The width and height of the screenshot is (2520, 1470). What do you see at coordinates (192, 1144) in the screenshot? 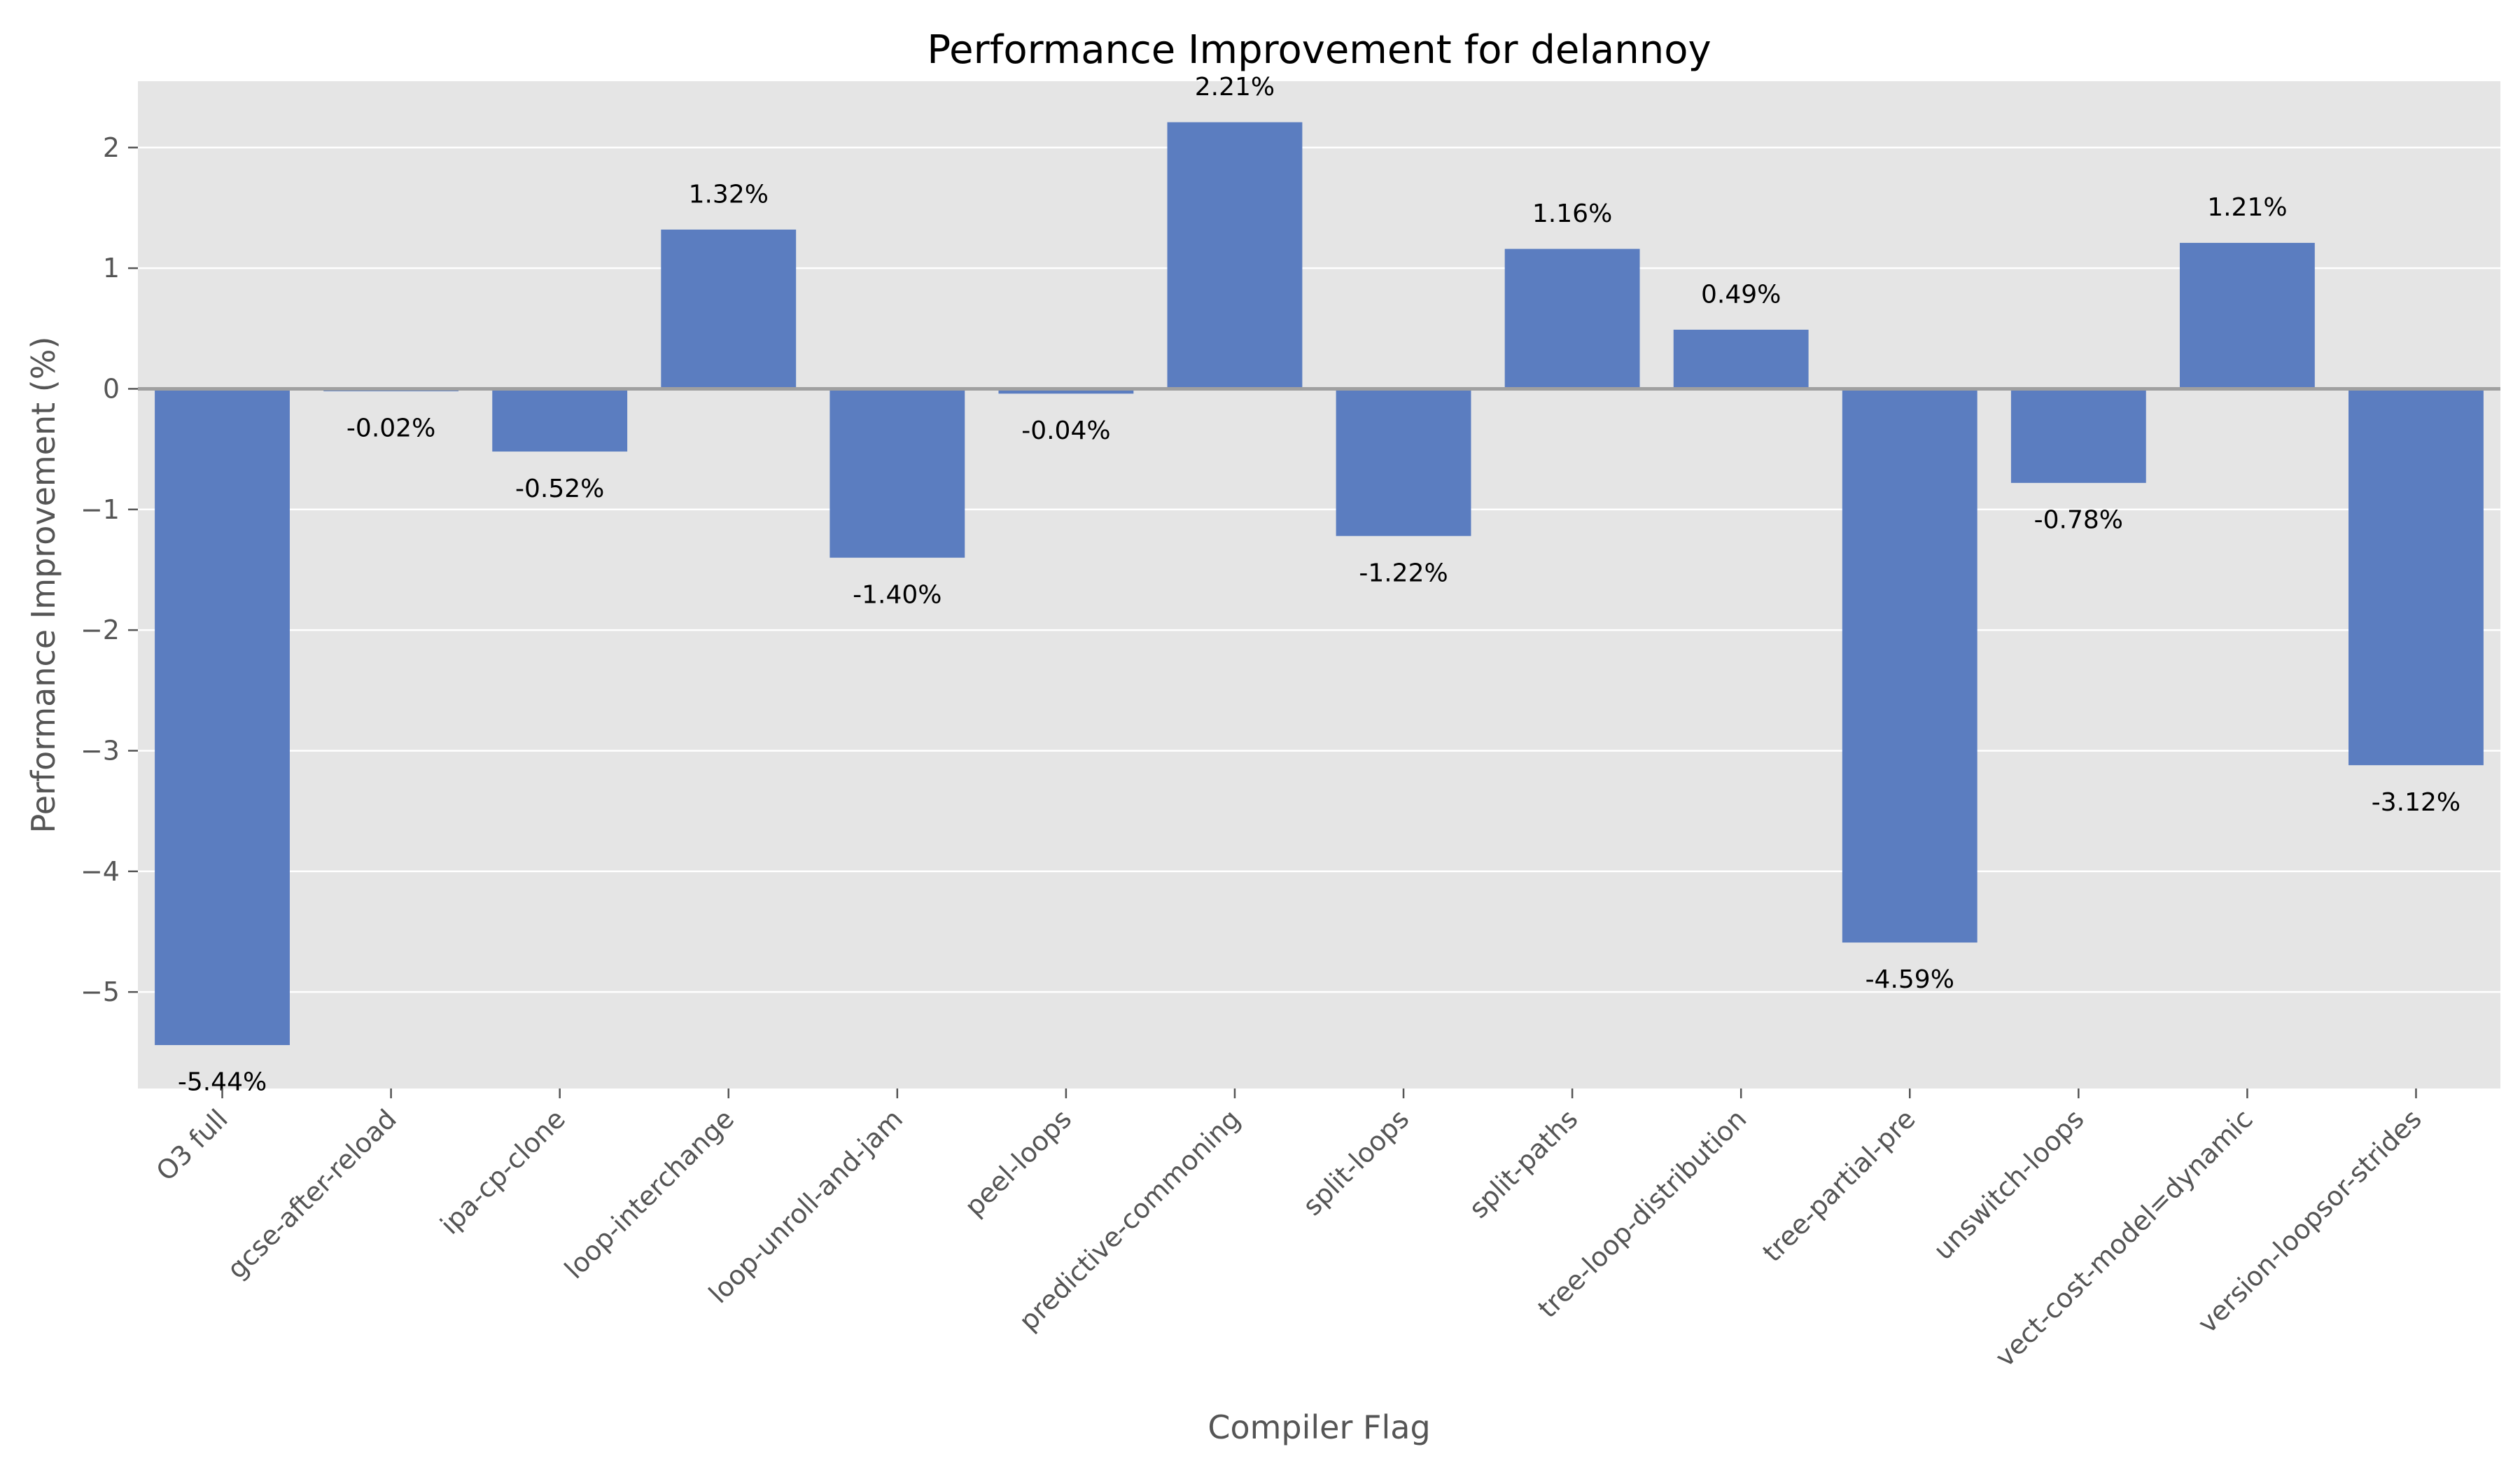
I see `x-tick-label: O3 full` at bounding box center [192, 1144].